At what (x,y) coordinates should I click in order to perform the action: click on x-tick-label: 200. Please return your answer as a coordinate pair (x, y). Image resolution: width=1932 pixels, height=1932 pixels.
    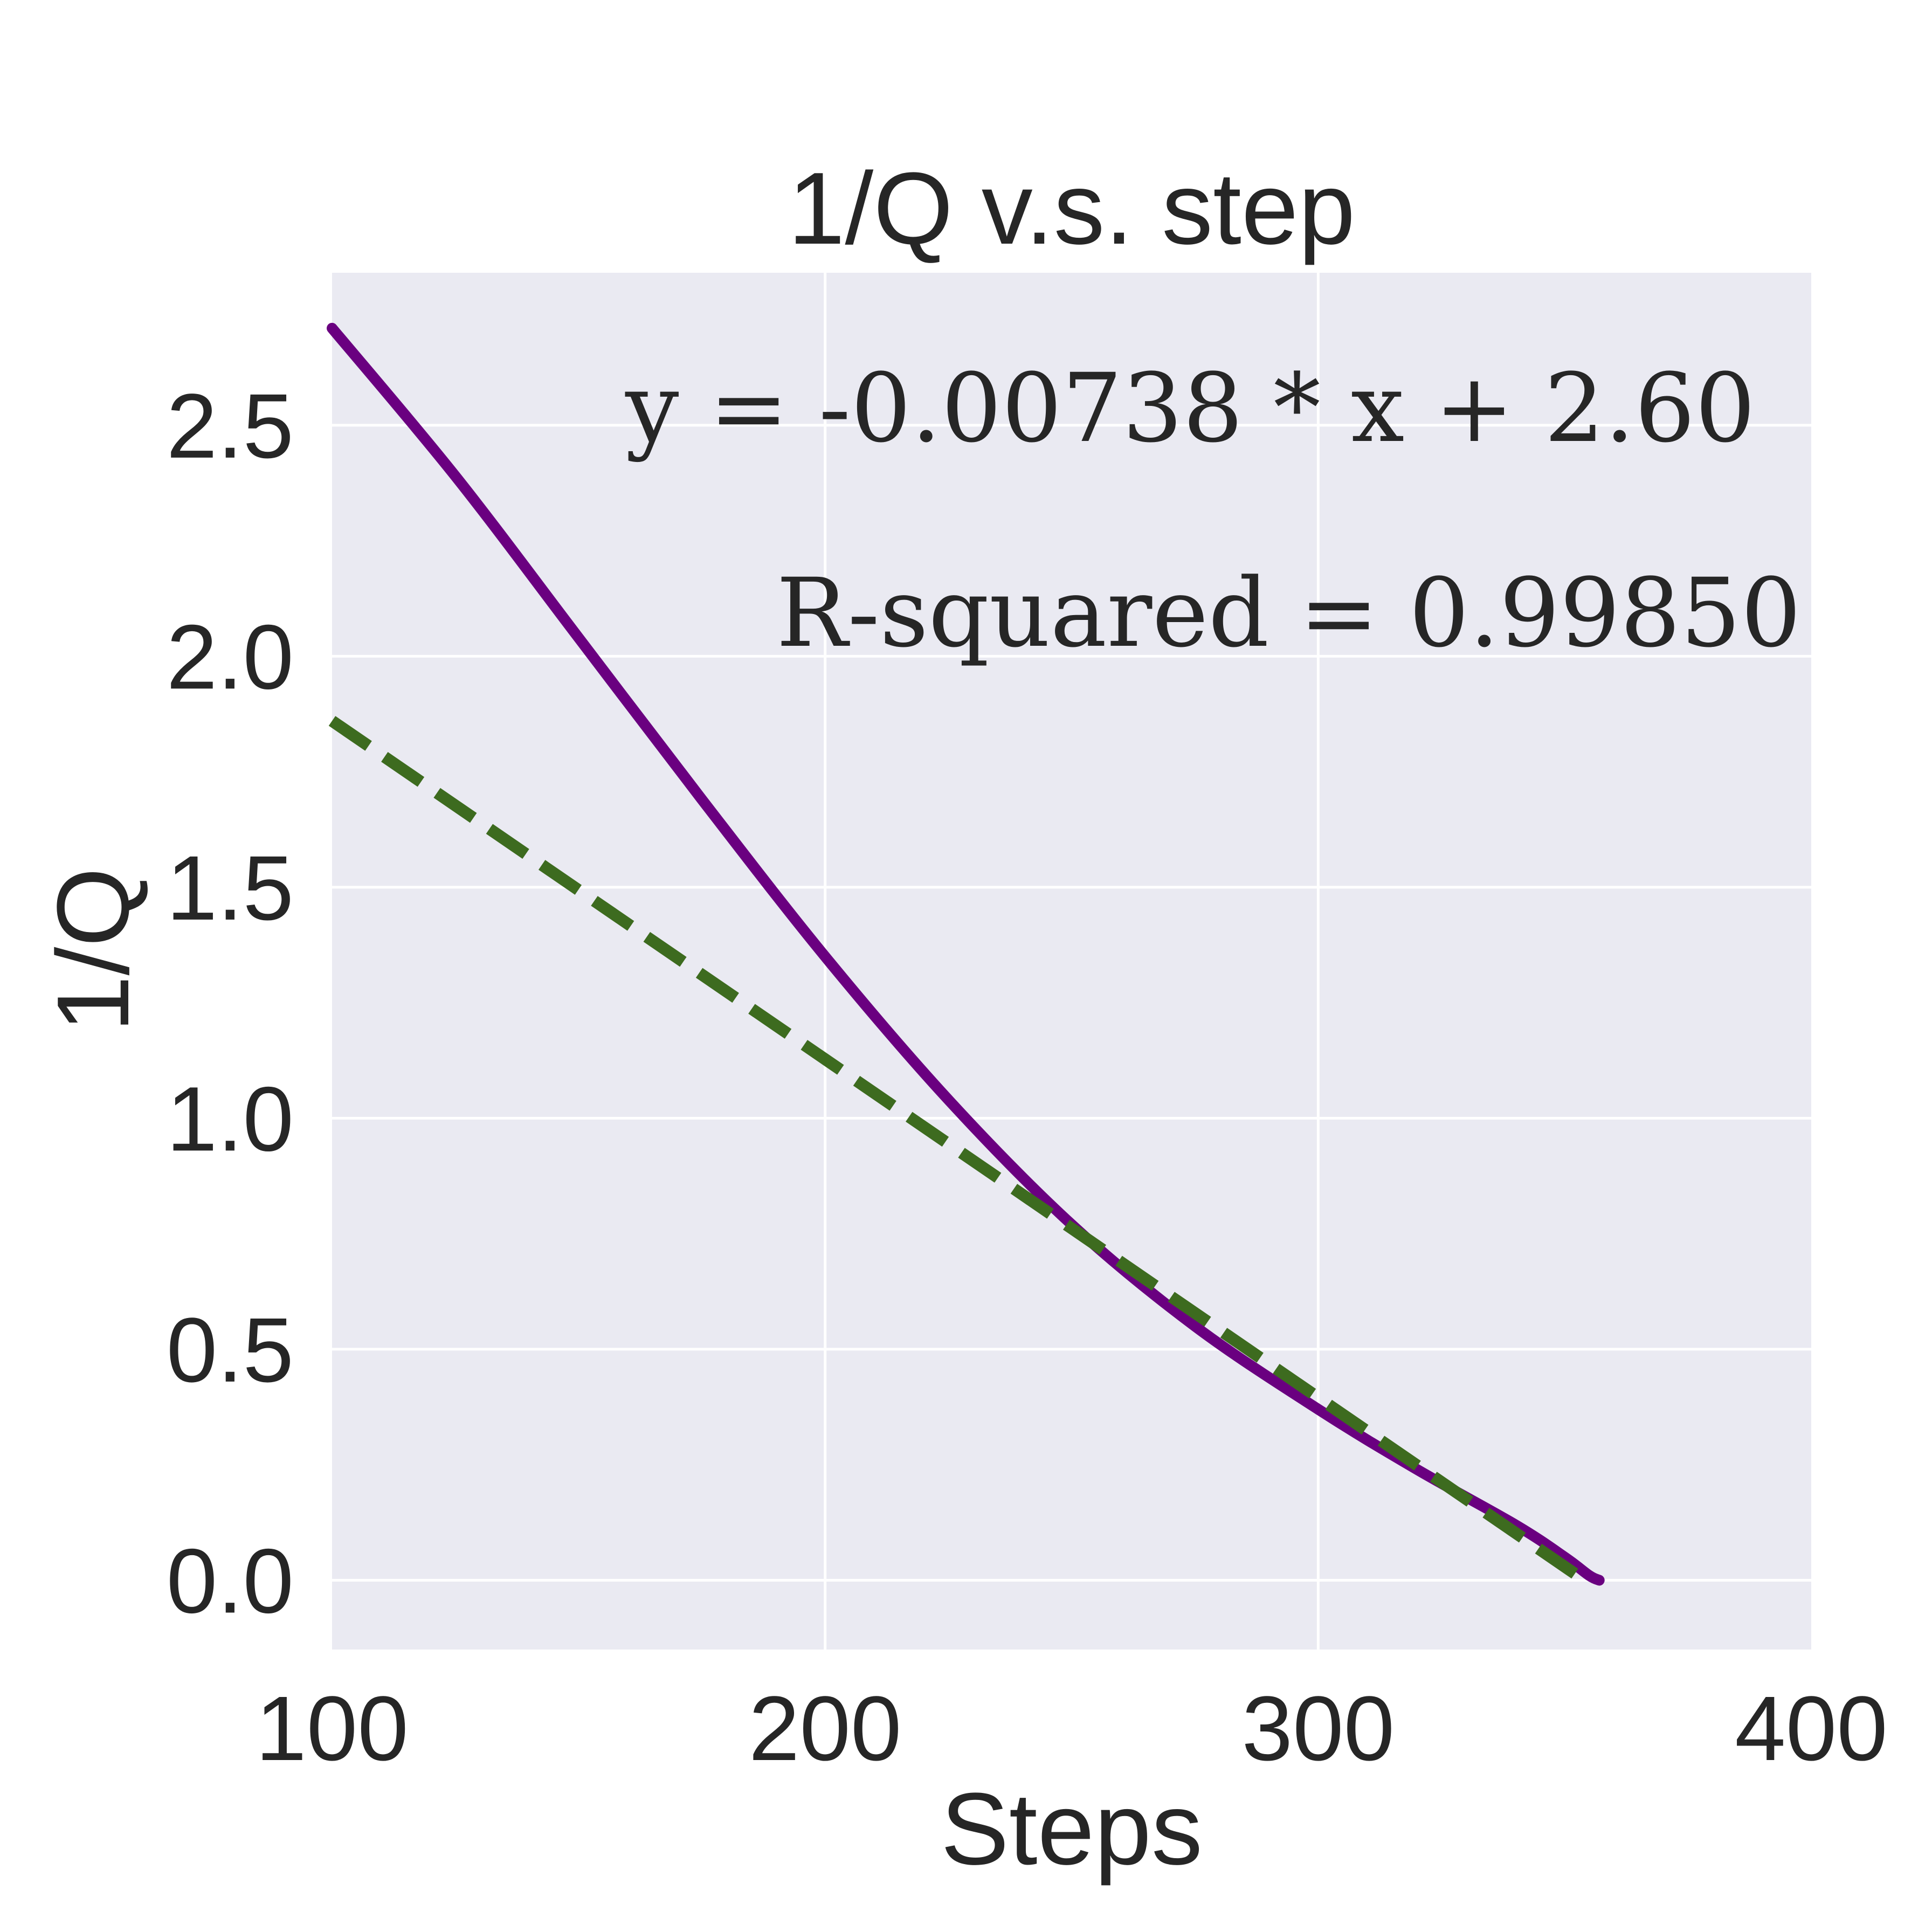
    Looking at the image, I should click on (825, 1729).